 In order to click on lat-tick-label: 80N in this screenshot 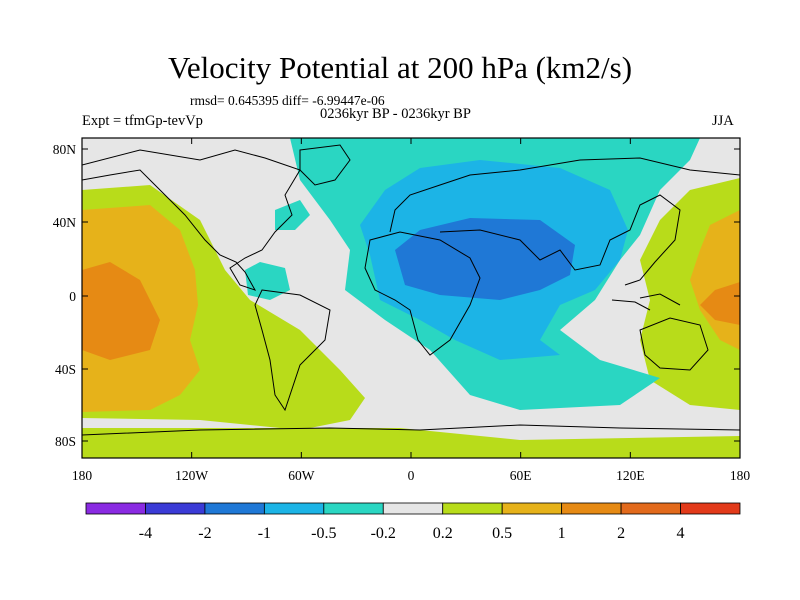, I will do `click(65, 149)`.